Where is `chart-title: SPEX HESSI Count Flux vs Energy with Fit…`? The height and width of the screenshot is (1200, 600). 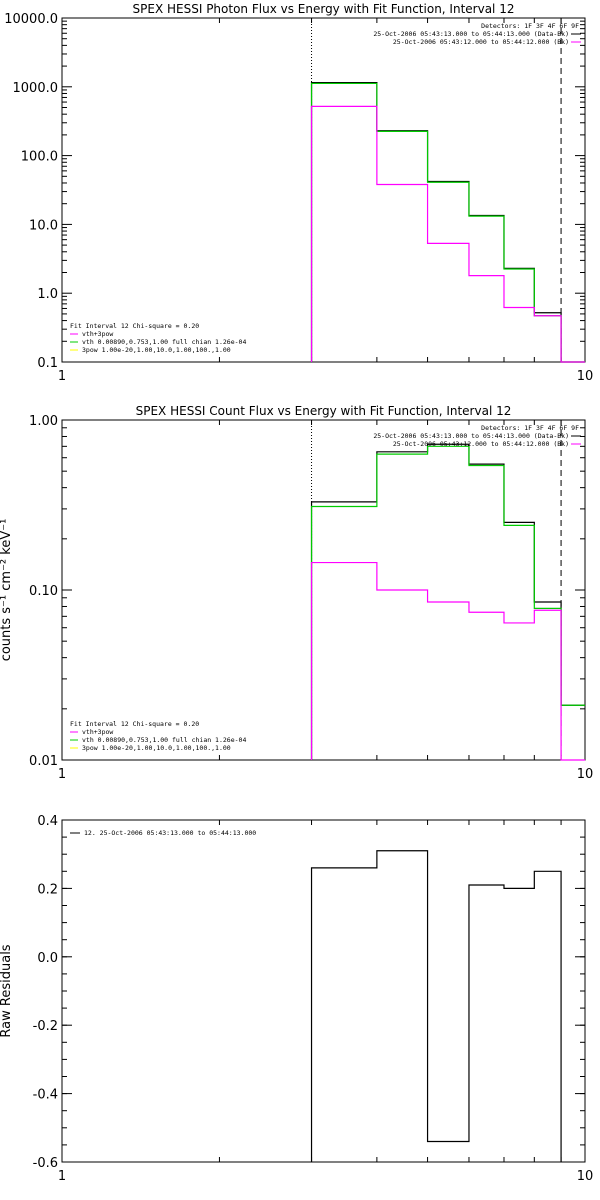 chart-title: SPEX HESSI Count Flux vs Energy with Fit… is located at coordinates (324, 411).